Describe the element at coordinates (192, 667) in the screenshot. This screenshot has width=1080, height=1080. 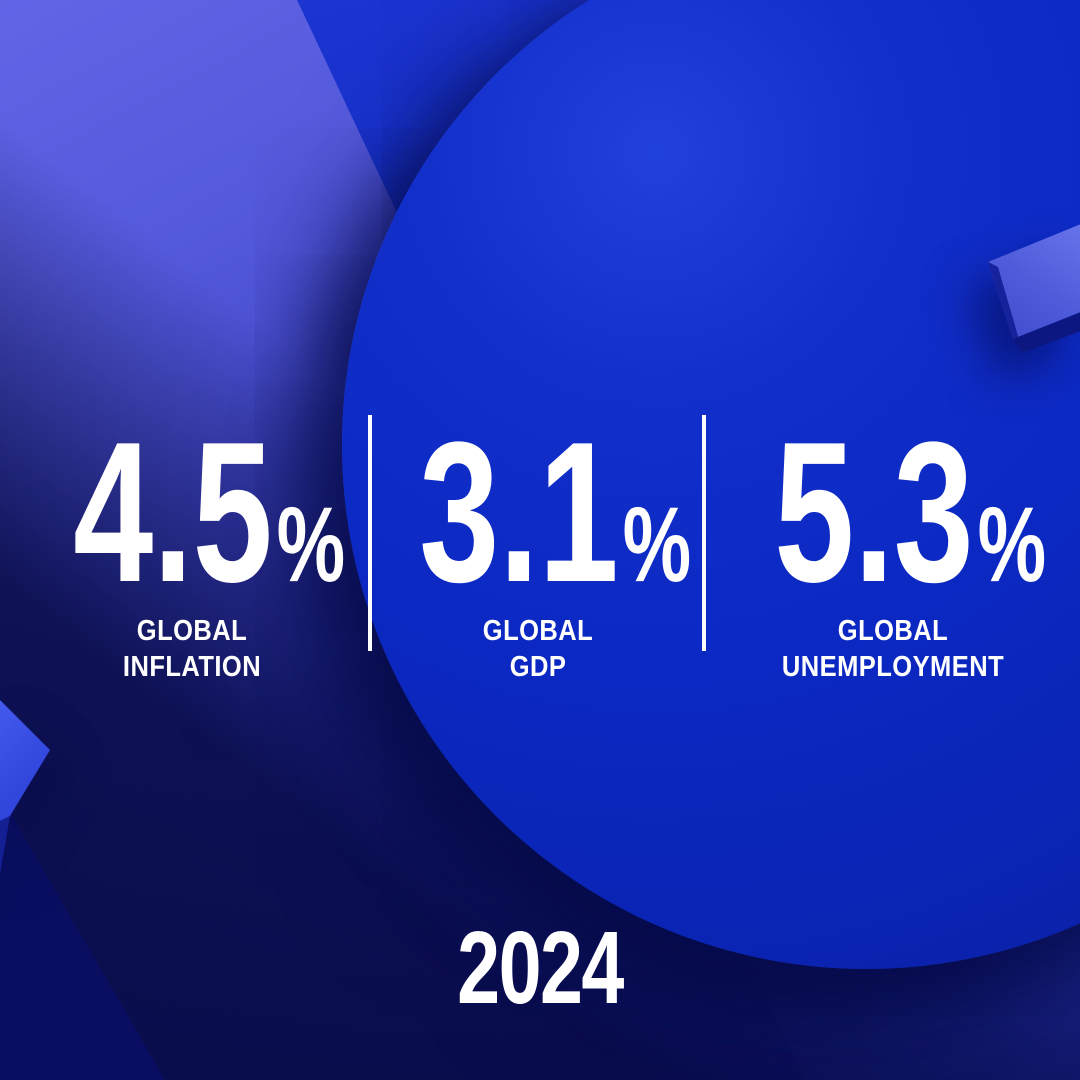
I see `stat-label-line2: INFLATION` at that location.